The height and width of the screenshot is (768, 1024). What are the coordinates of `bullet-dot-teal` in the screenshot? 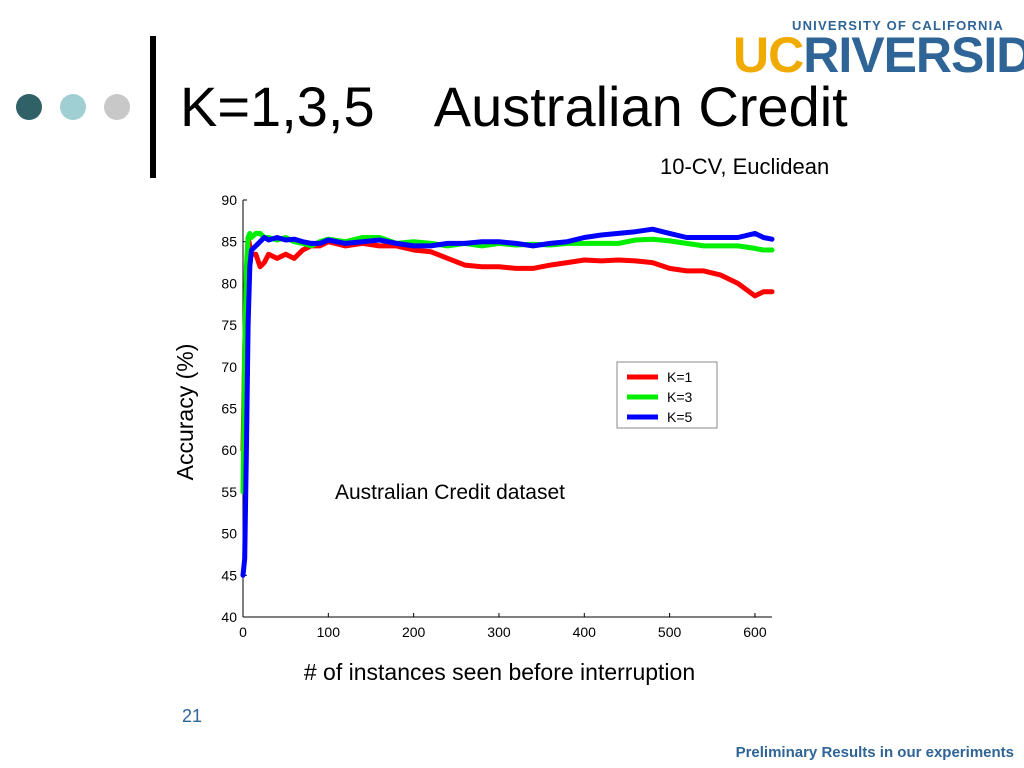 It's located at (73, 107).